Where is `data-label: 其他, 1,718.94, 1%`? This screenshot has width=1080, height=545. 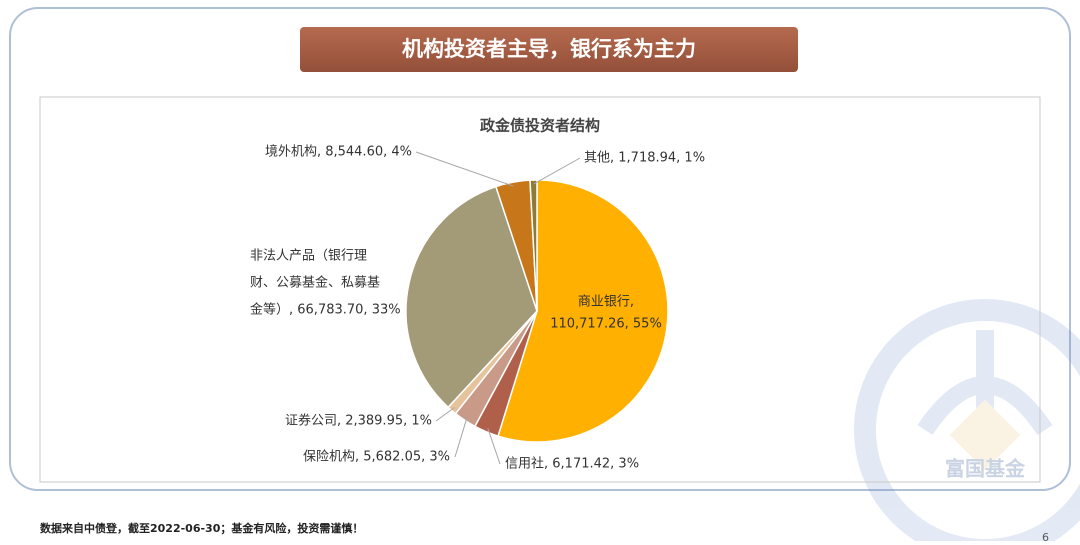 data-label: 其他, 1,718.94, 1% is located at coordinates (644, 158).